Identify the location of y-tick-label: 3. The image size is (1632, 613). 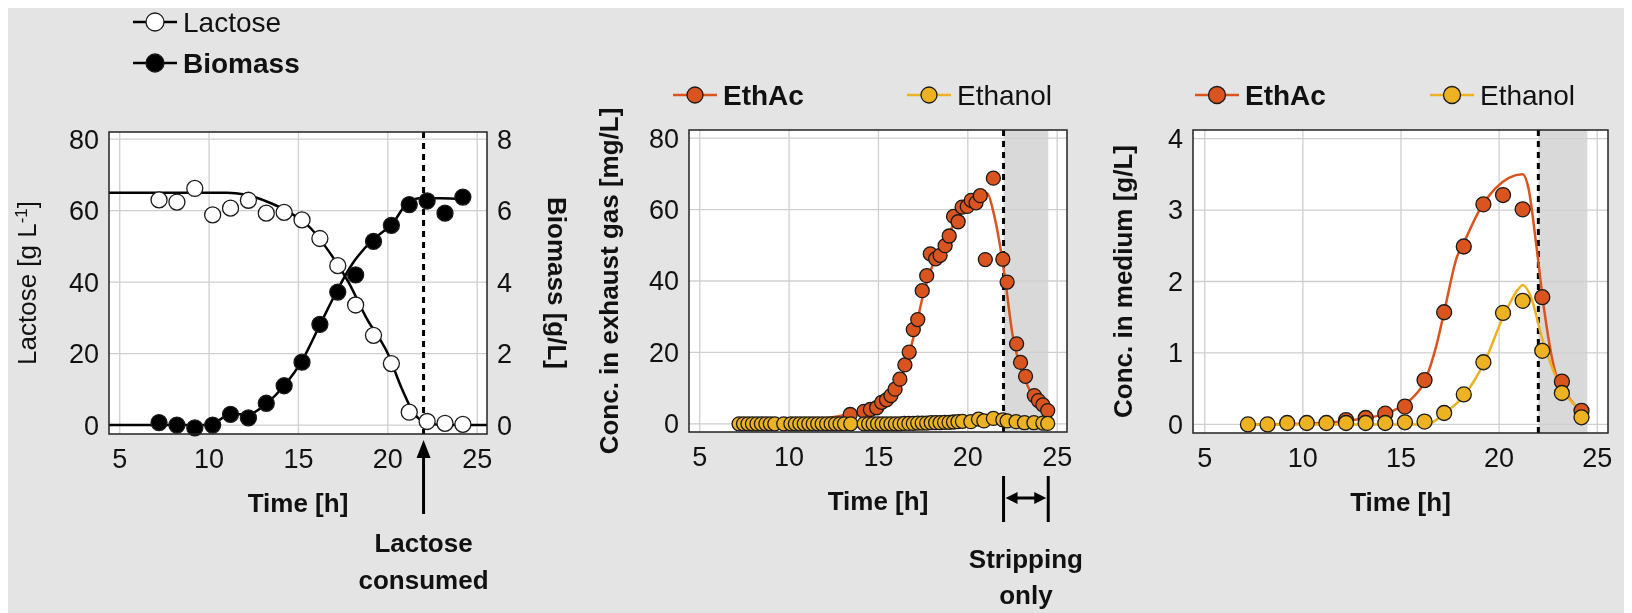
(1175, 210).